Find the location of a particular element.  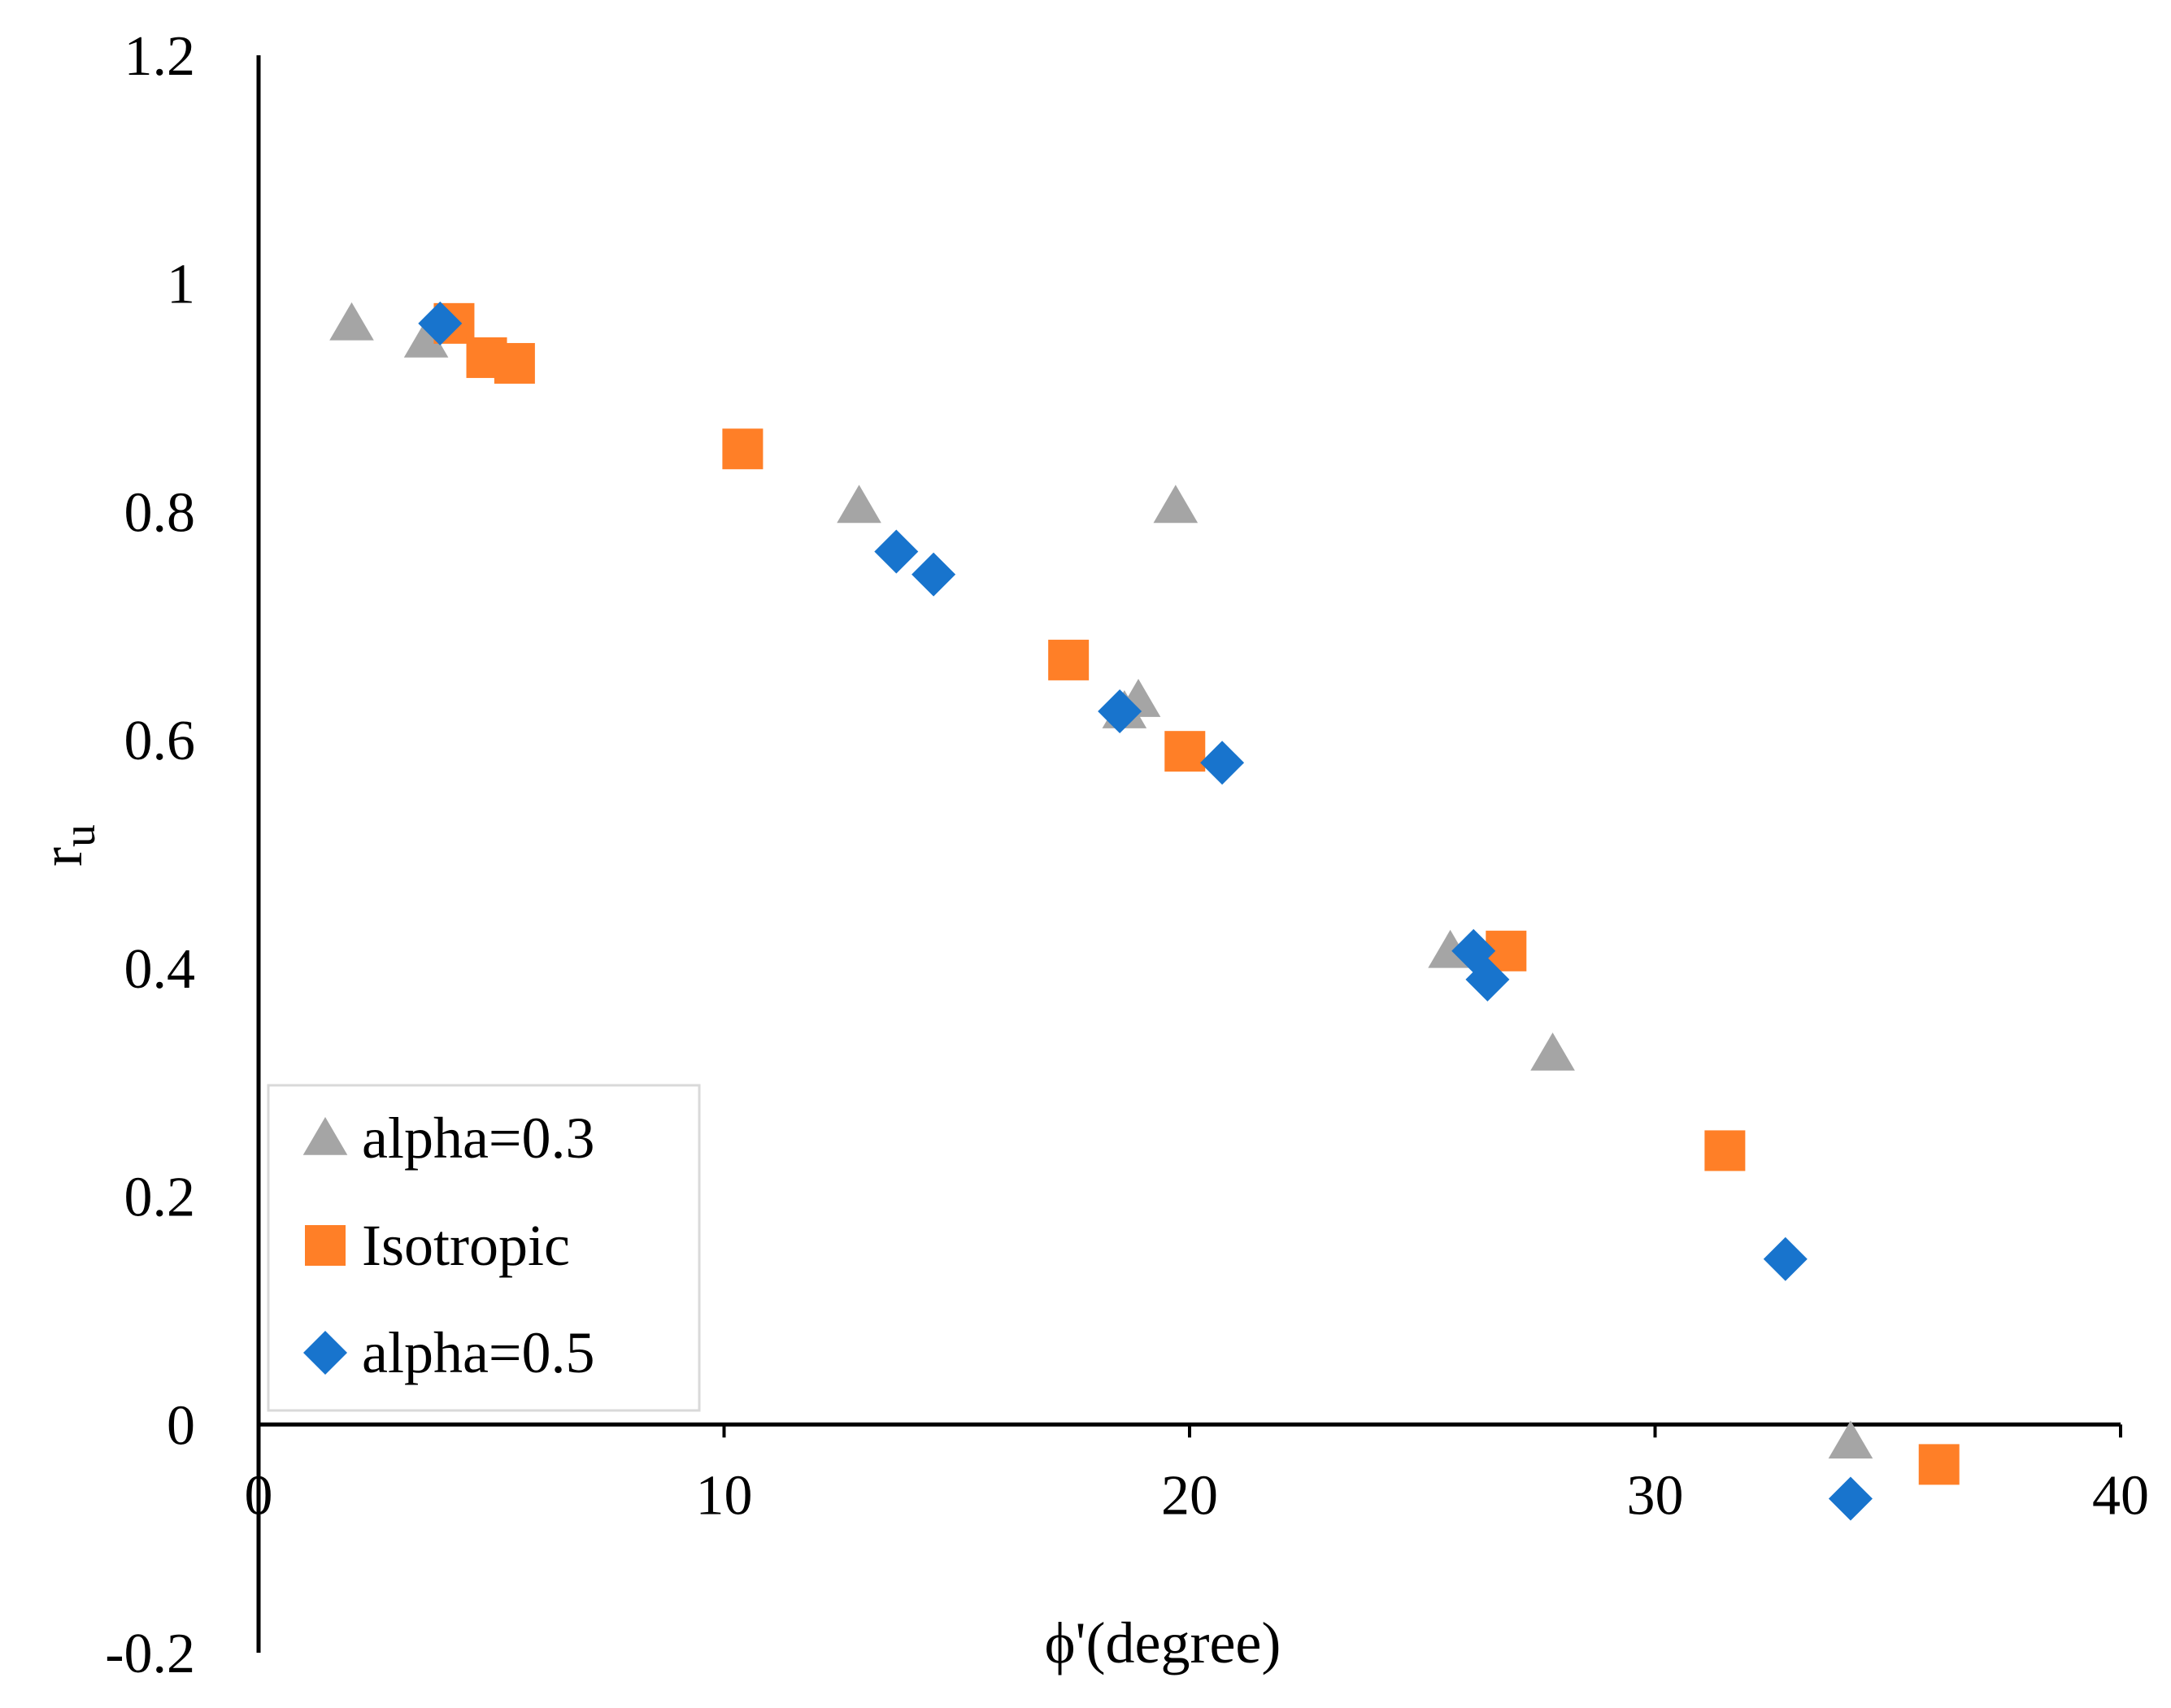

legend-diamond-icon is located at coordinates (325, 1353).